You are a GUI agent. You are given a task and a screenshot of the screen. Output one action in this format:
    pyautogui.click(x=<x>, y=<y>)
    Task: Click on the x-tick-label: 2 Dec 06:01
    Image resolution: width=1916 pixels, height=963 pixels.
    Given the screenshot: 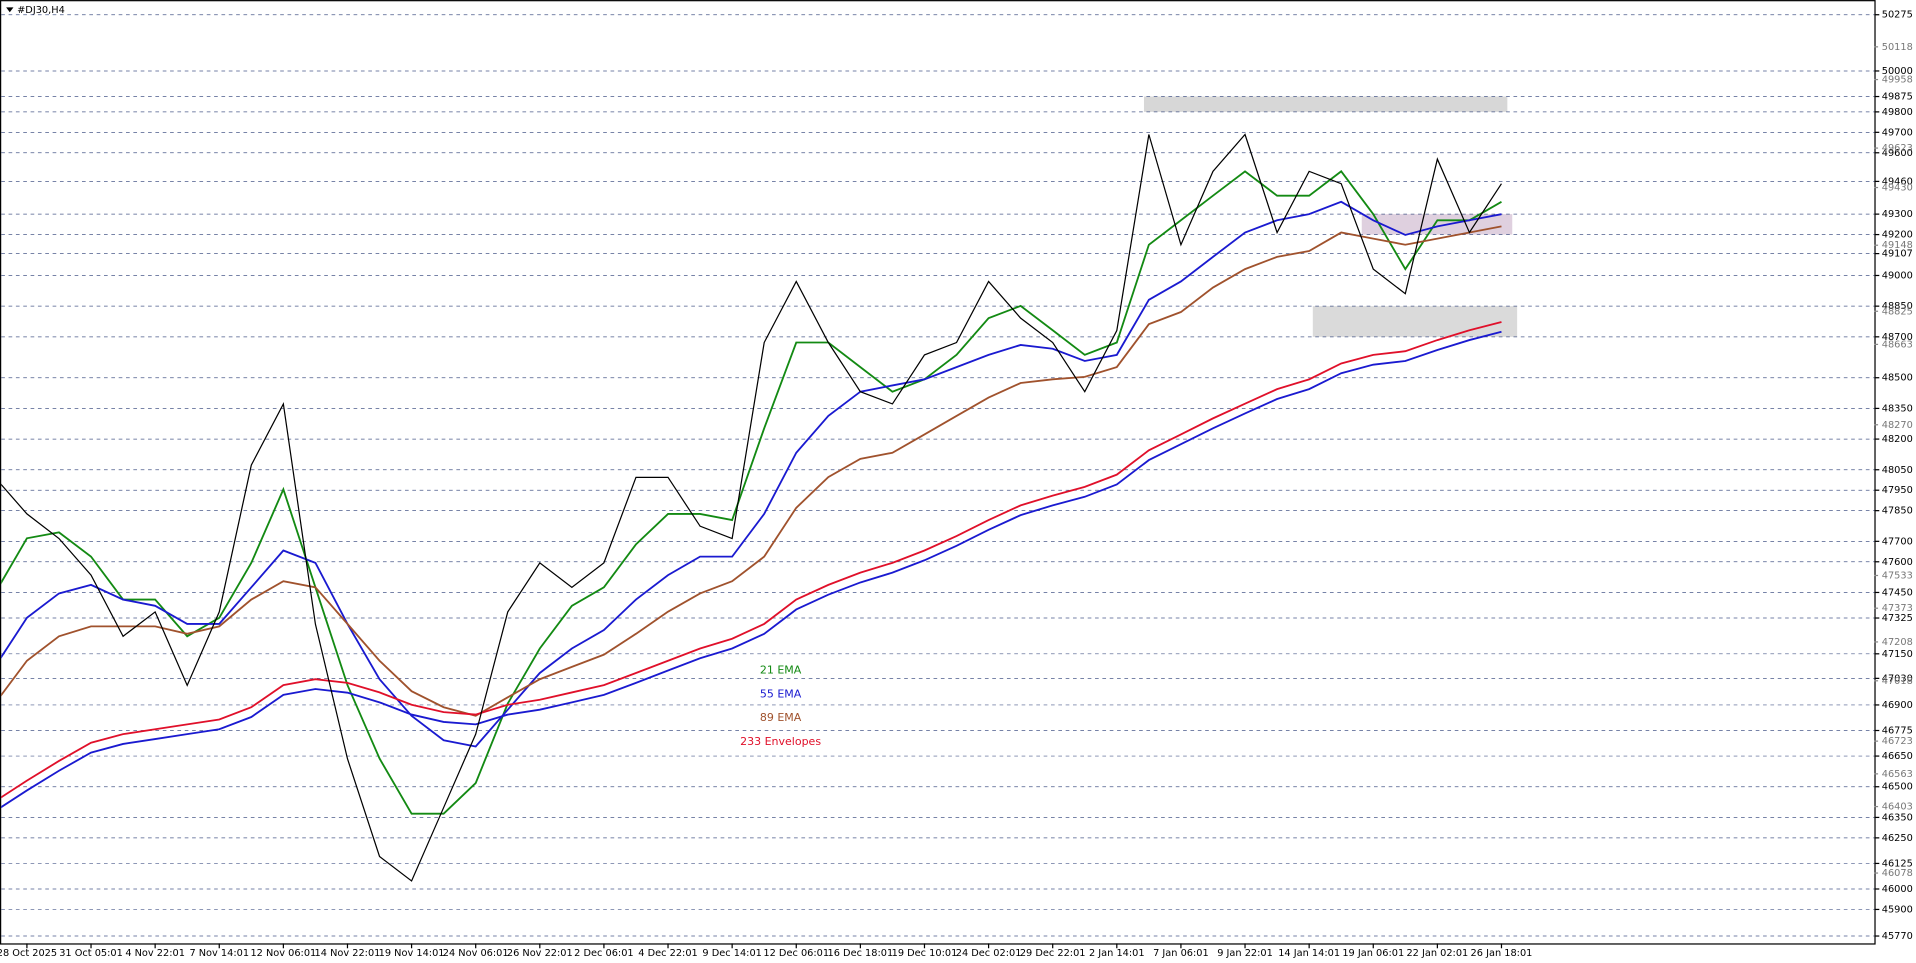 What is the action you would take?
    pyautogui.click(x=603, y=953)
    